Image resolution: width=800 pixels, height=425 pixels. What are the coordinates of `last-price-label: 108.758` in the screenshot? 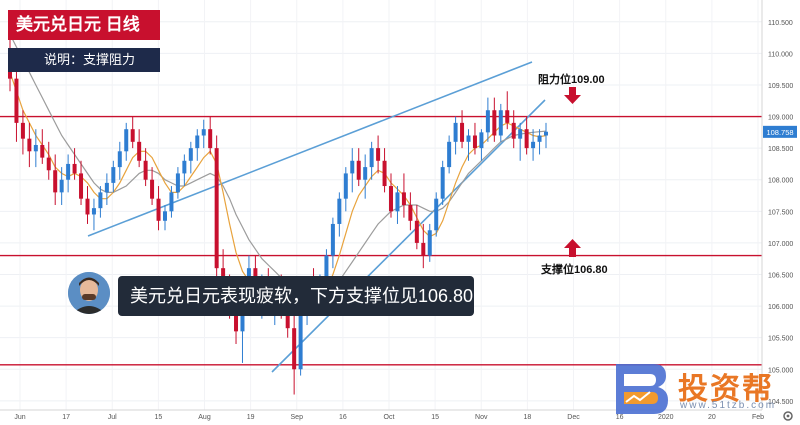 It's located at (779, 132).